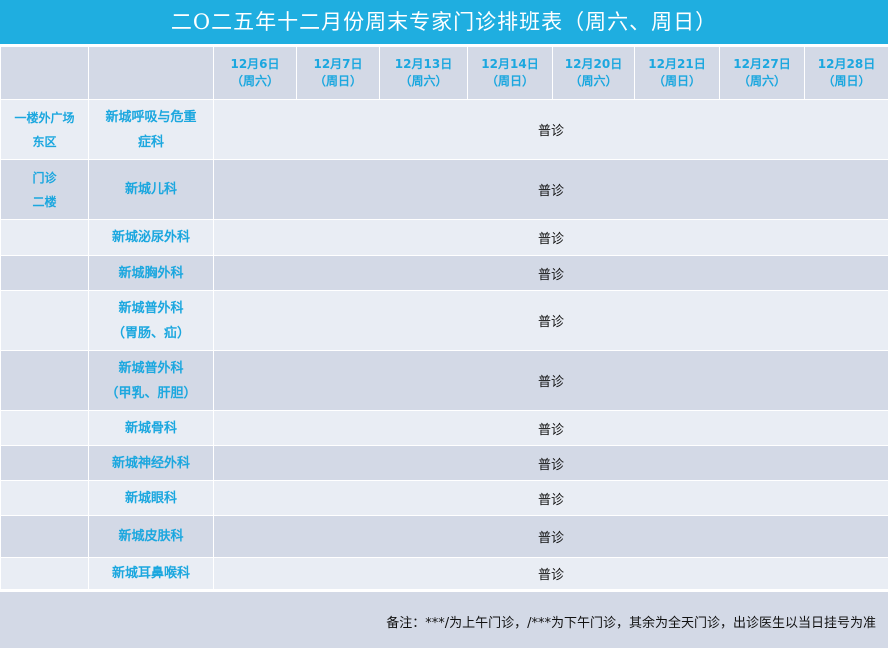  Describe the element at coordinates (151, 393) in the screenshot. I see `department-subname: （甲乳、肝胆）` at that location.